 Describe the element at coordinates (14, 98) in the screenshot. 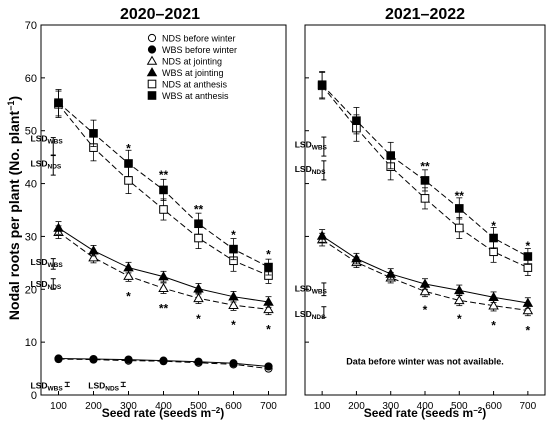

I see `y-axis-label-close: )` at that location.